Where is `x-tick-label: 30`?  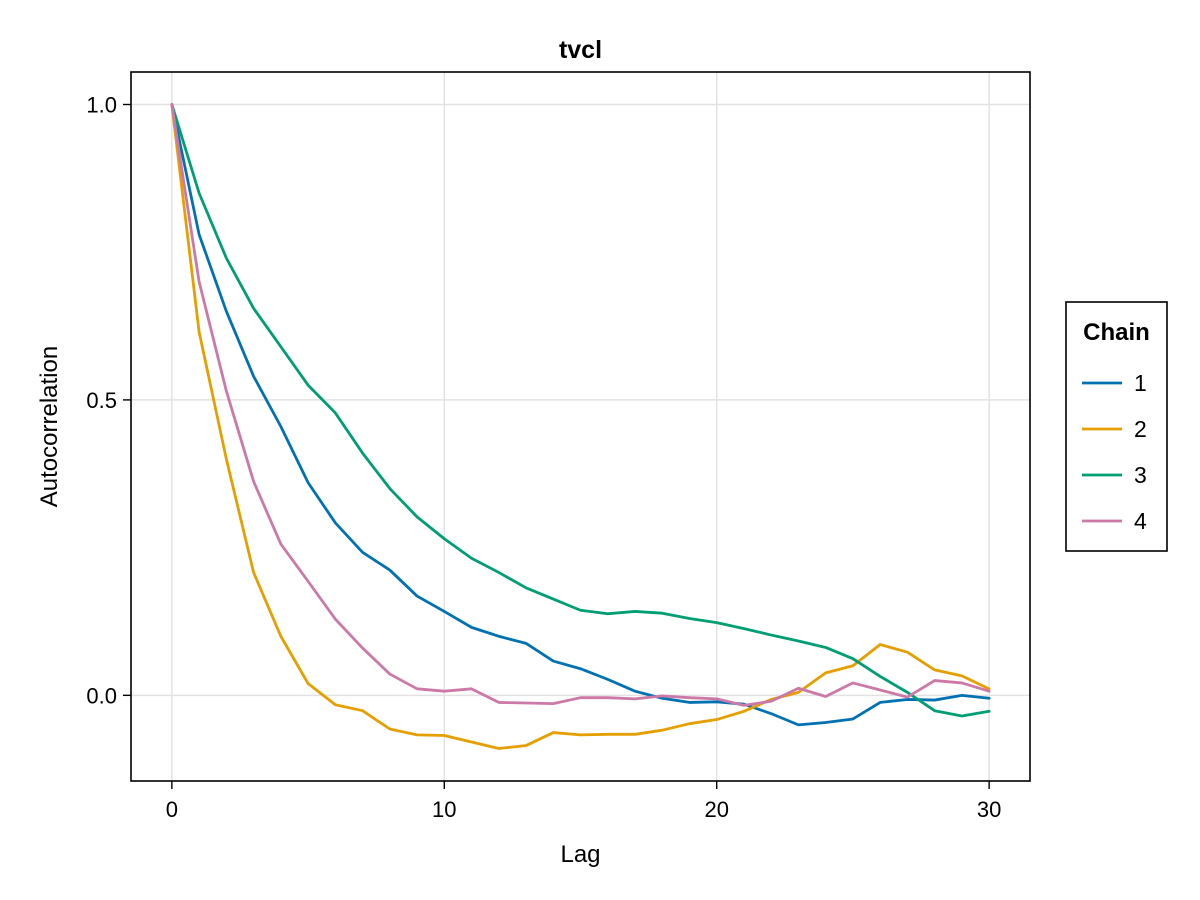
x-tick-label: 30 is located at coordinates (989, 809).